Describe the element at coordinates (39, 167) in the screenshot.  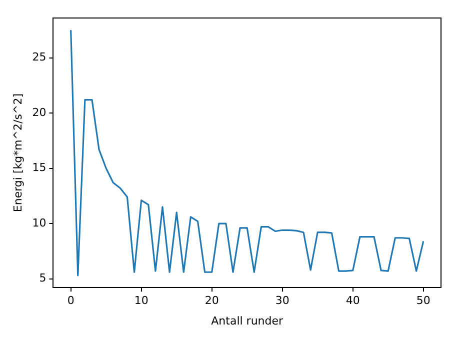
I see `y-tick-label: 15` at that location.